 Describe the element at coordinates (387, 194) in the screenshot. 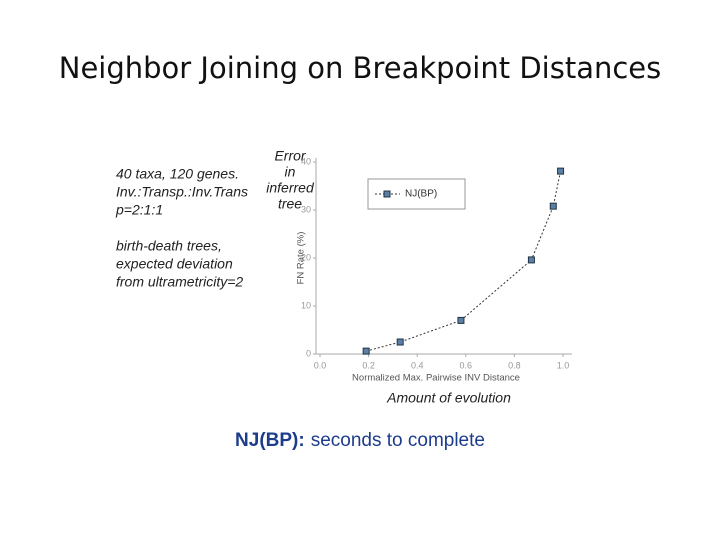

I see `legend-marker` at that location.